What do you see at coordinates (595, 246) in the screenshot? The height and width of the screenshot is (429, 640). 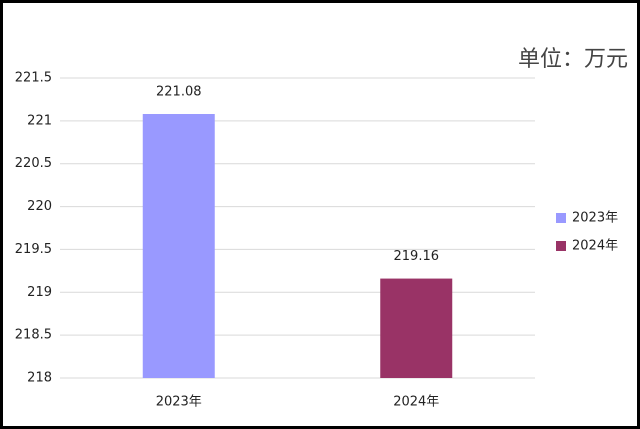 I see `legend-label: 2024年` at bounding box center [595, 246].